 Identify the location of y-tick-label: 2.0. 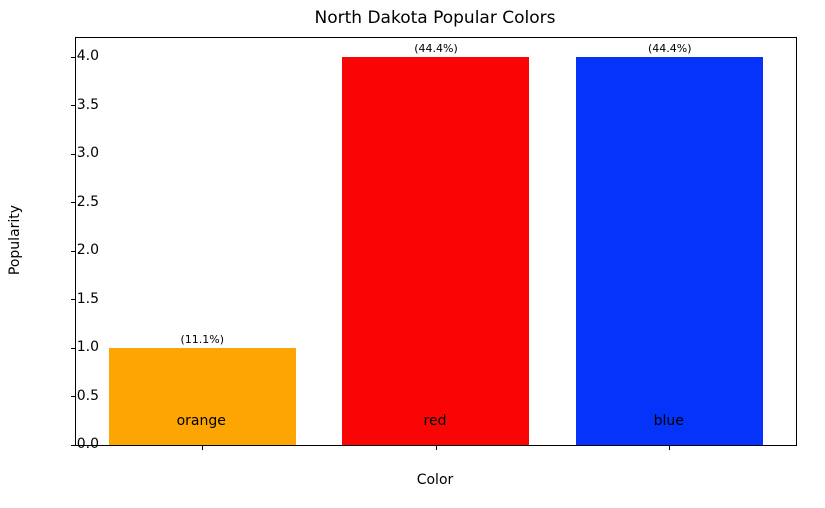
(87, 250).